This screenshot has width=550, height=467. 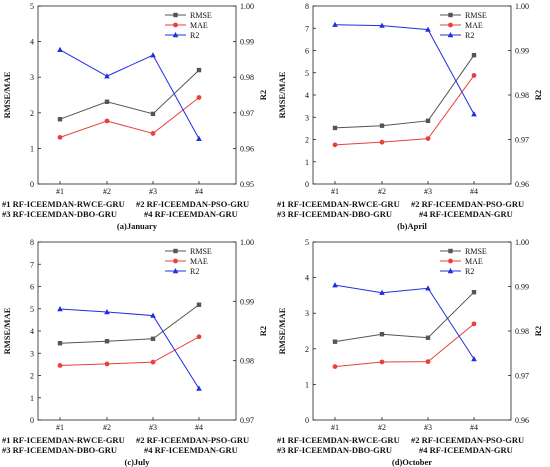 What do you see at coordinates (32, 264) in the screenshot?
I see `left-tick-label: 7` at bounding box center [32, 264].